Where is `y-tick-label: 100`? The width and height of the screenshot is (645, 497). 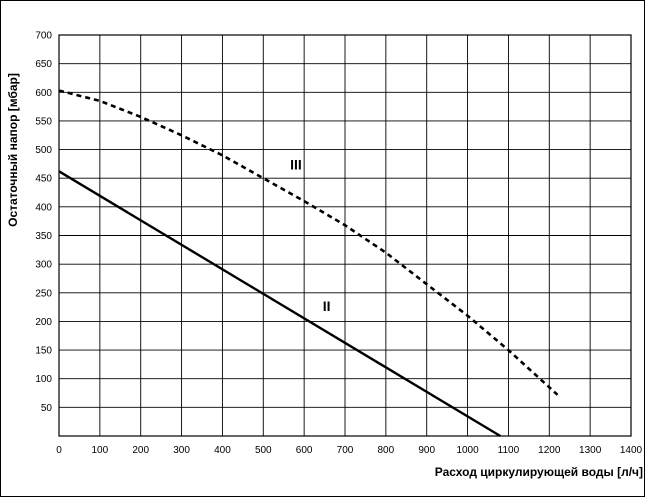 y-tick-label: 100 is located at coordinates (43, 379).